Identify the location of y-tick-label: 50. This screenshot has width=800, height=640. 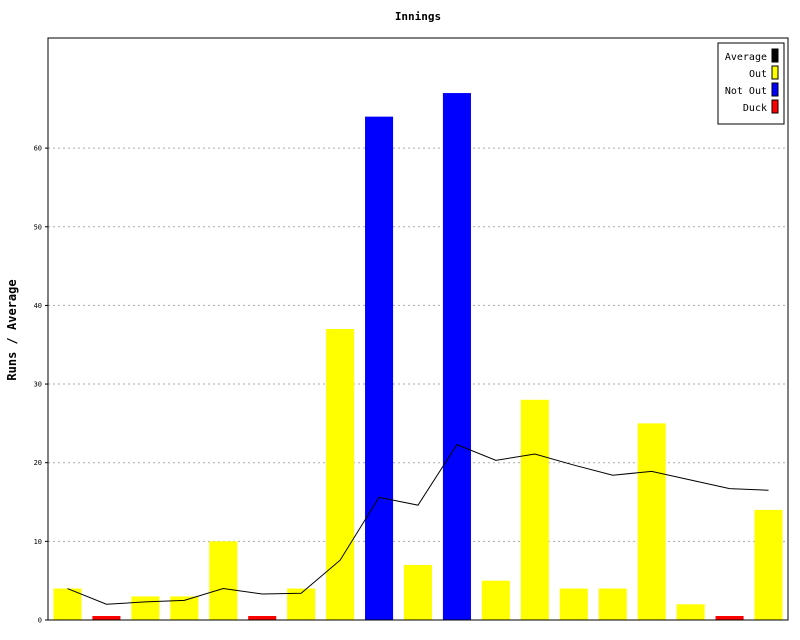
(38, 227).